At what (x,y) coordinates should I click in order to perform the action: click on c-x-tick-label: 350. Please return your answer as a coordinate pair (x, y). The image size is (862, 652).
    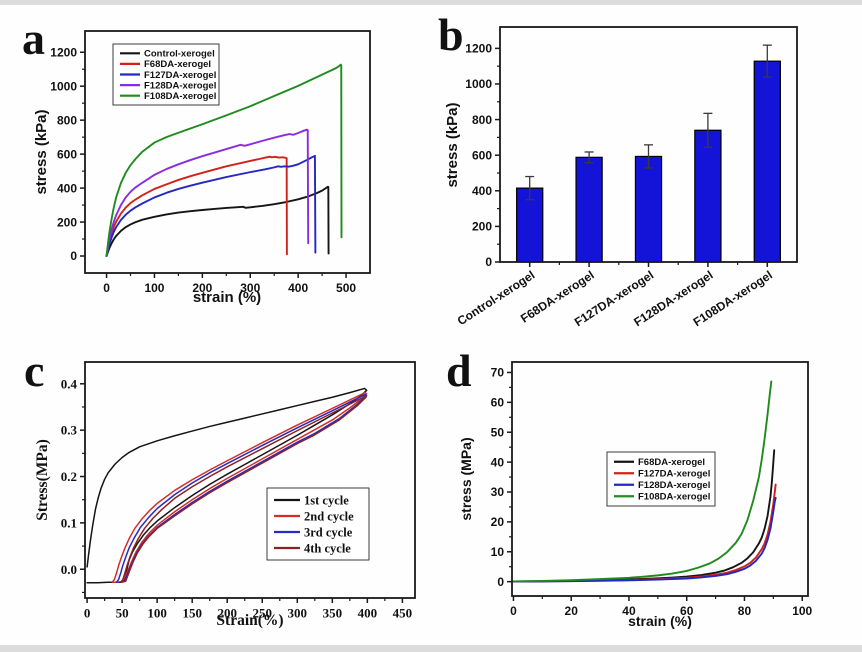
    Looking at the image, I should click on (333, 613).